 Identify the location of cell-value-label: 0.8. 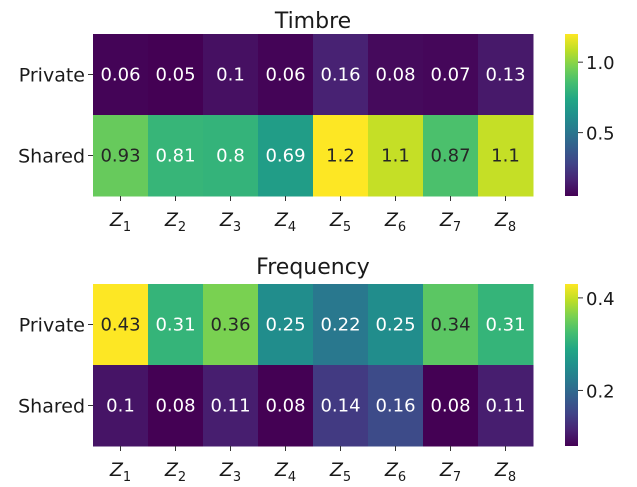
(230, 156).